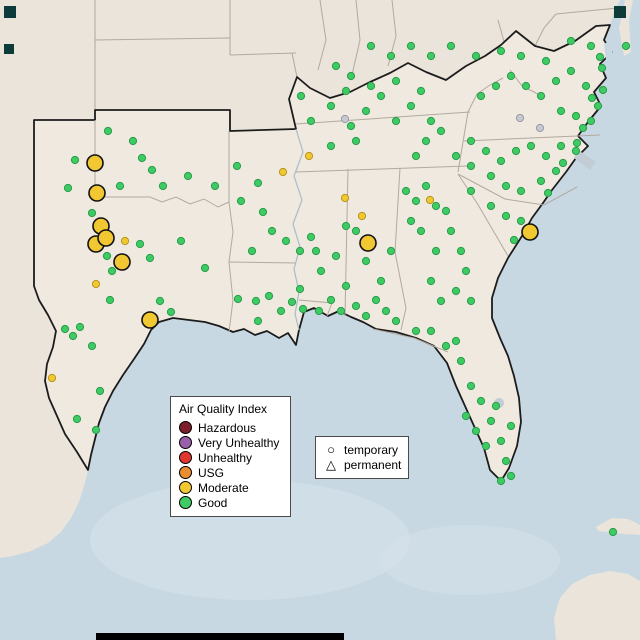 The image size is (640, 640). Describe the element at coordinates (362, 449) in the screenshot. I see `shape-legend-item: ○ temporary` at that location.